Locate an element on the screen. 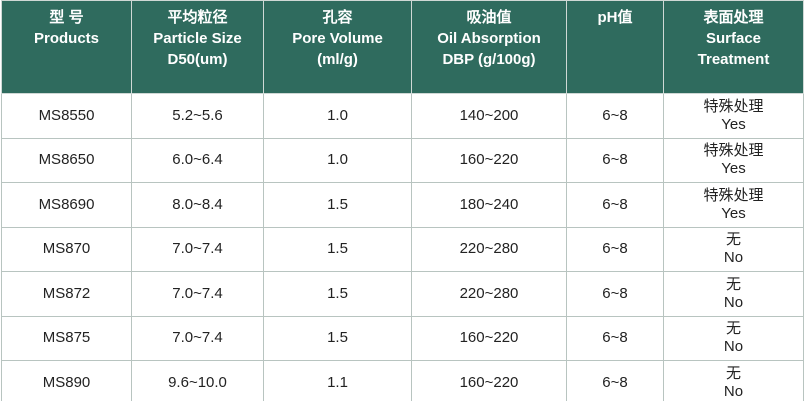  table-cell: MS875 is located at coordinates (66, 338).